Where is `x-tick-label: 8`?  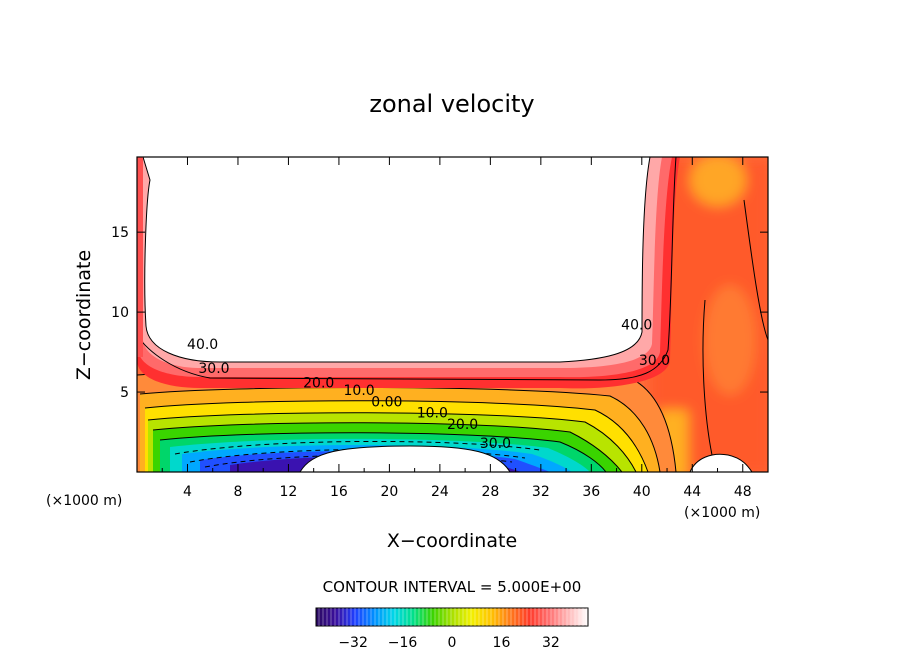 x-tick-label: 8 is located at coordinates (237, 492).